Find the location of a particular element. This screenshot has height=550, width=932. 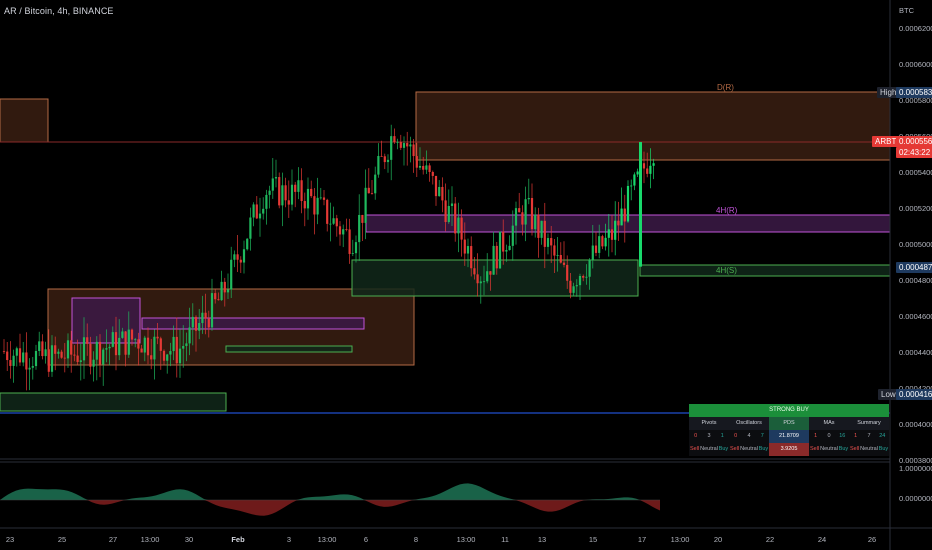

summary-values: 0 4 7 is located at coordinates (749, 436).